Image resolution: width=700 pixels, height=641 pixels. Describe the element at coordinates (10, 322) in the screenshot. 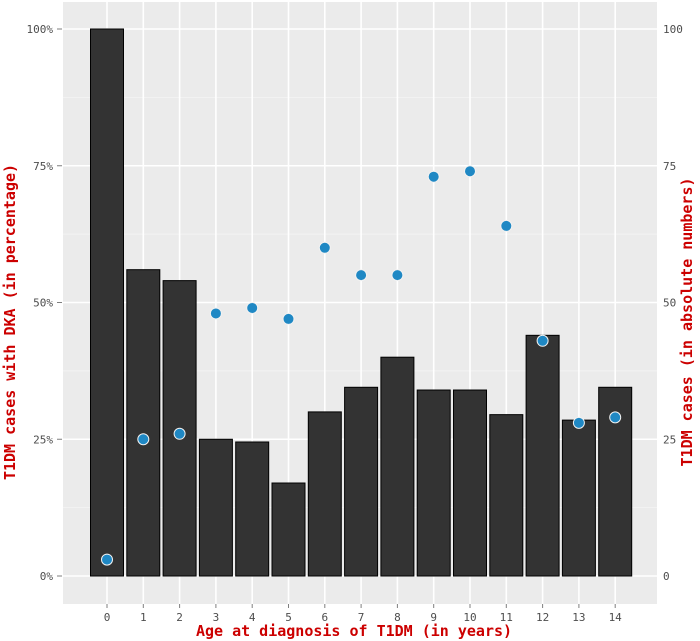

I see `left-axis-title: T1DM cases with DKA (in percentage)` at that location.